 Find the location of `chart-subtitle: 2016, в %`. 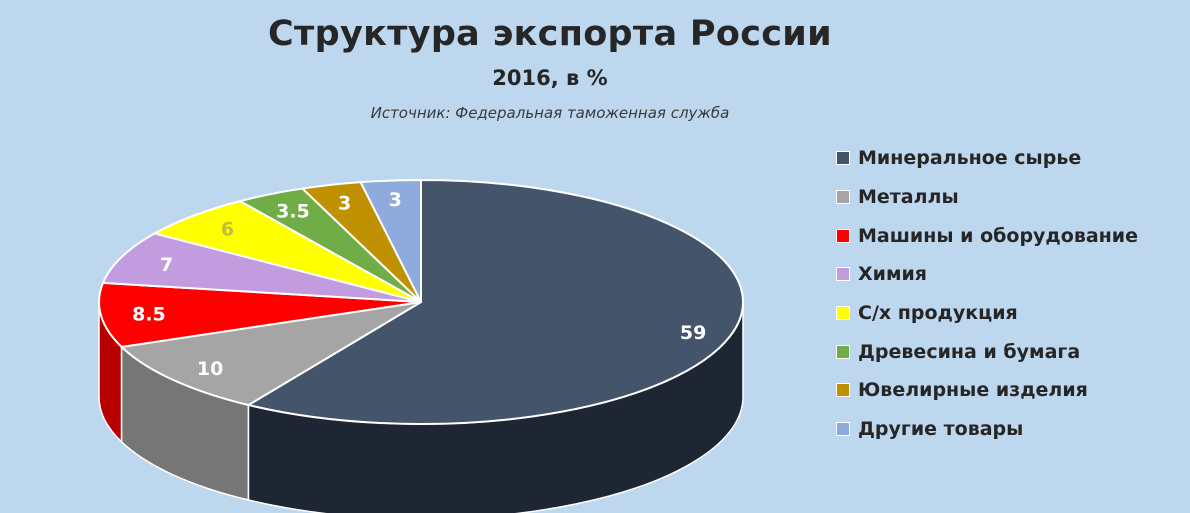

chart-subtitle: 2016, в % is located at coordinates (550, 78).